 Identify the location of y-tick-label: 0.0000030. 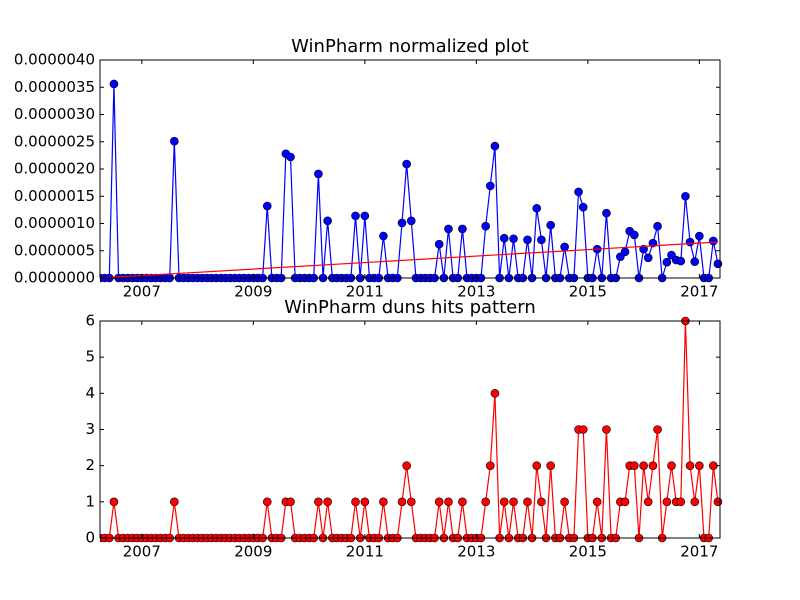
(54, 114).